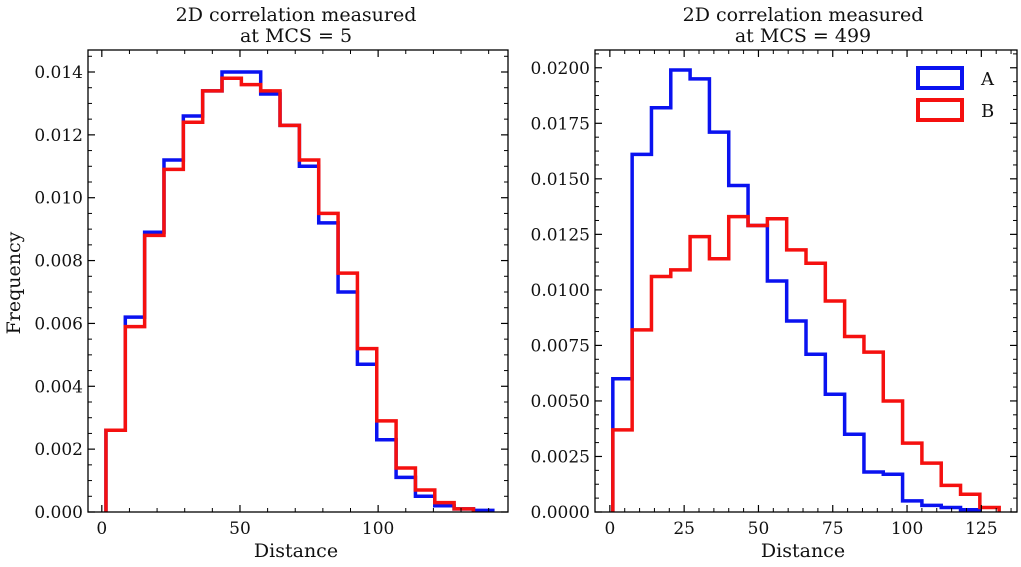  What do you see at coordinates (240, 529) in the screenshot?
I see `x-tick-label-left: 50` at bounding box center [240, 529].